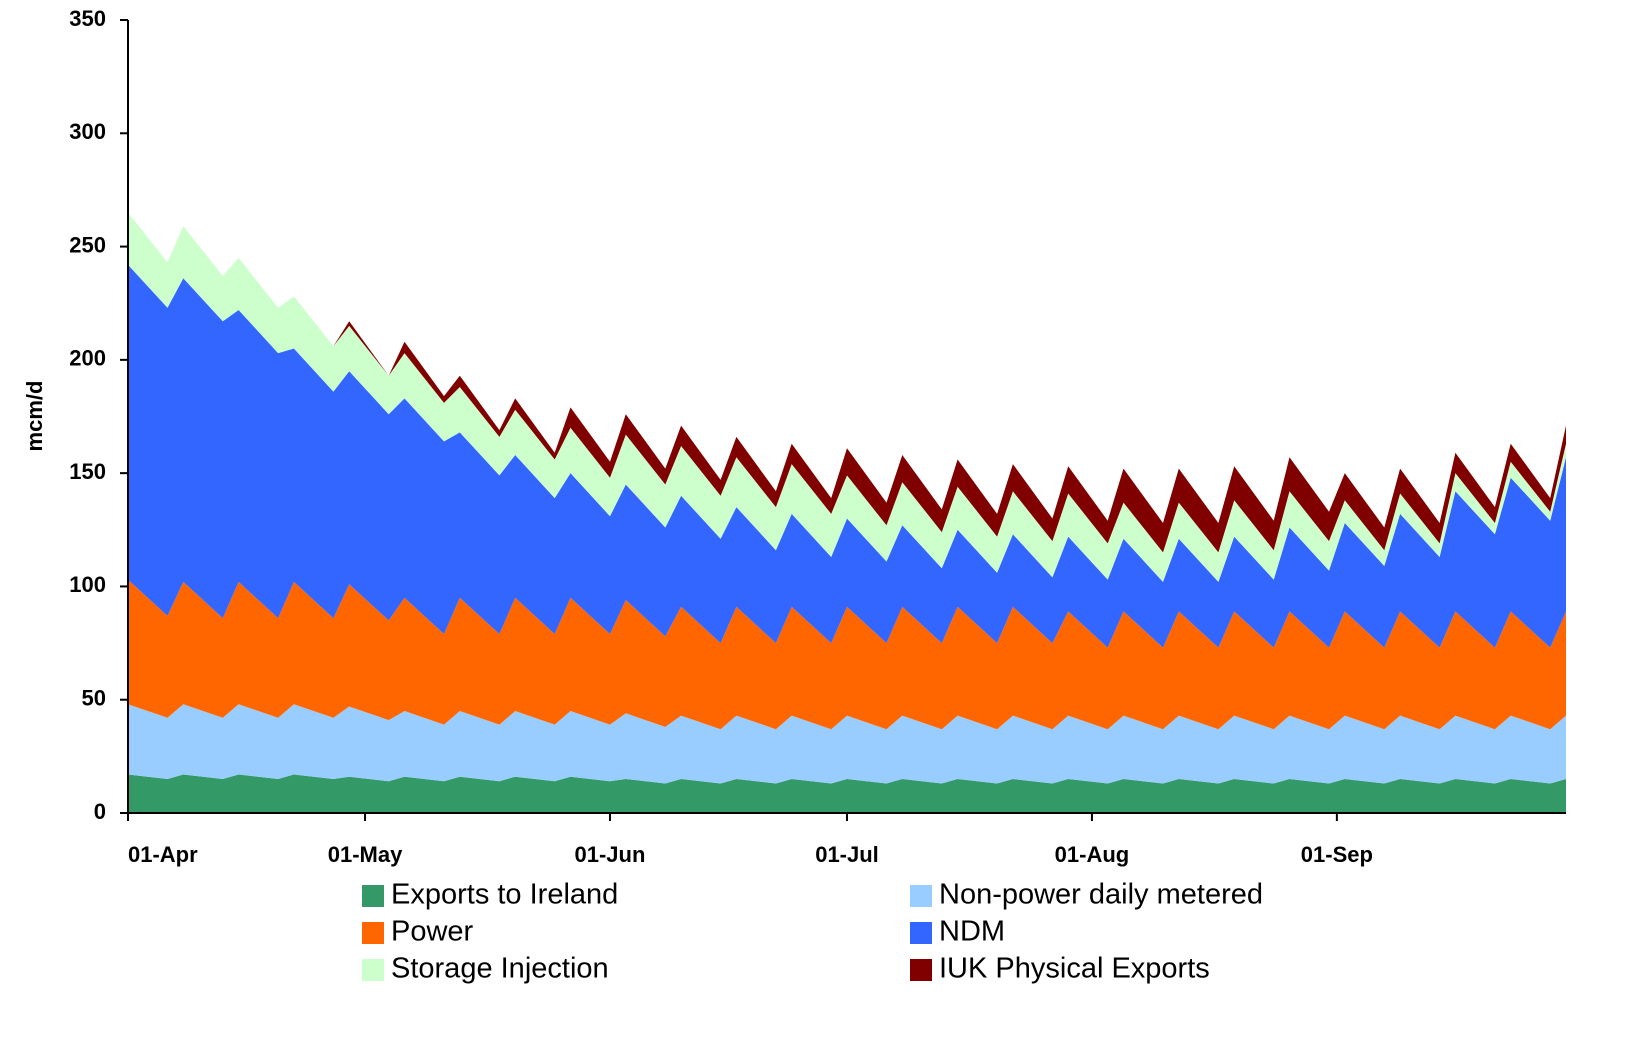 The width and height of the screenshot is (1648, 1045). What do you see at coordinates (847, 854) in the screenshot?
I see `x-tick-label: 01-Jul` at bounding box center [847, 854].